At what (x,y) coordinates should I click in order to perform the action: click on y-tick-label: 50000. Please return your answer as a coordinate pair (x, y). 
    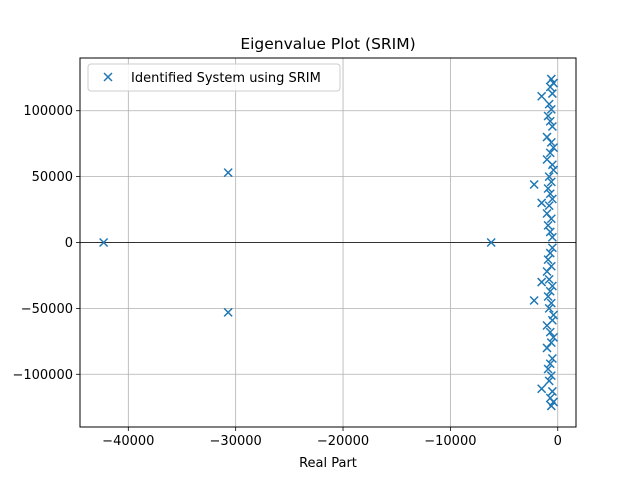
    Looking at the image, I should click on (52, 177).